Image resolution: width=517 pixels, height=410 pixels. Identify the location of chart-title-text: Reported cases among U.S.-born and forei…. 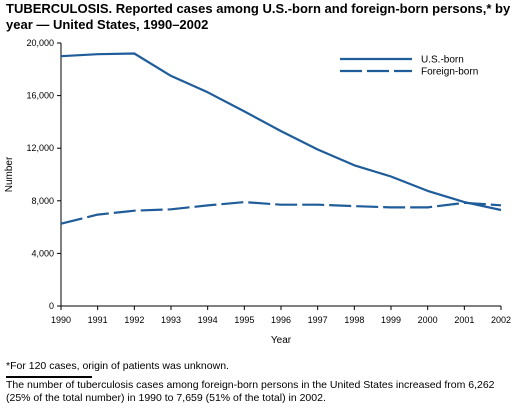
(258, 16).